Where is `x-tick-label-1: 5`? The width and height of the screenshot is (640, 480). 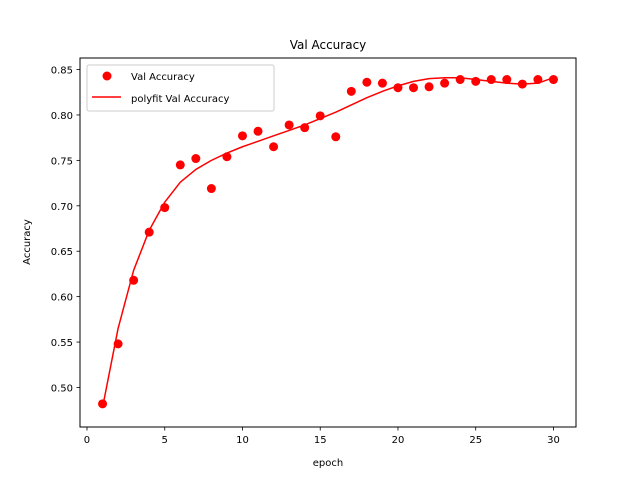
x-tick-label-1: 5 is located at coordinates (165, 440).